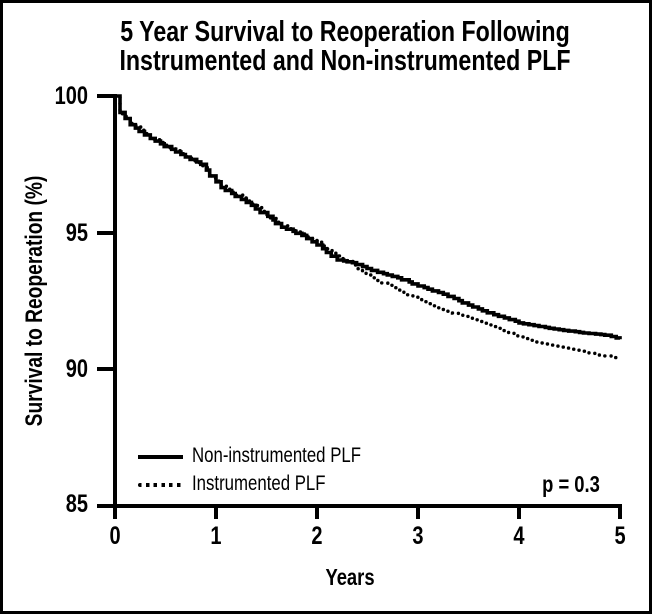 The width and height of the screenshot is (652, 614). What do you see at coordinates (519, 536) in the screenshot?
I see `x-tick-label: 4` at bounding box center [519, 536].